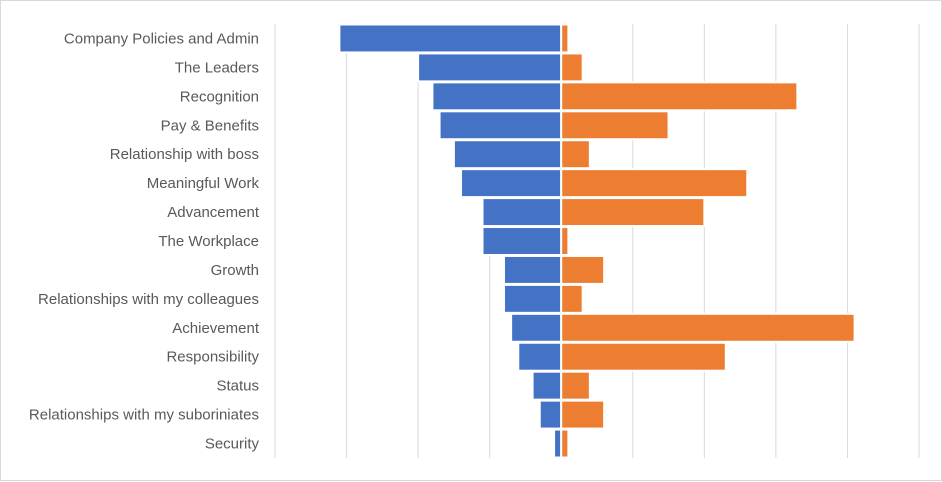 The height and width of the screenshot is (482, 942). Describe the element at coordinates (212, 357) in the screenshot. I see `category-label: Responsibility` at that location.